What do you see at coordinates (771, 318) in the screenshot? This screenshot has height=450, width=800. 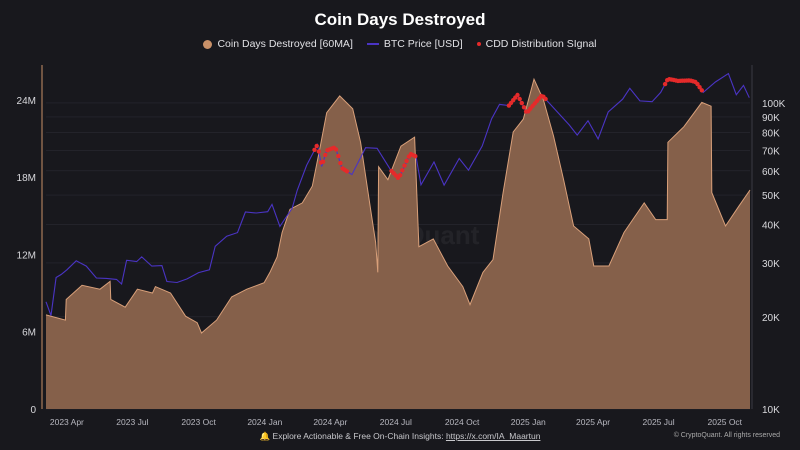 I see `y-right-tick-label: 20K` at bounding box center [771, 318].